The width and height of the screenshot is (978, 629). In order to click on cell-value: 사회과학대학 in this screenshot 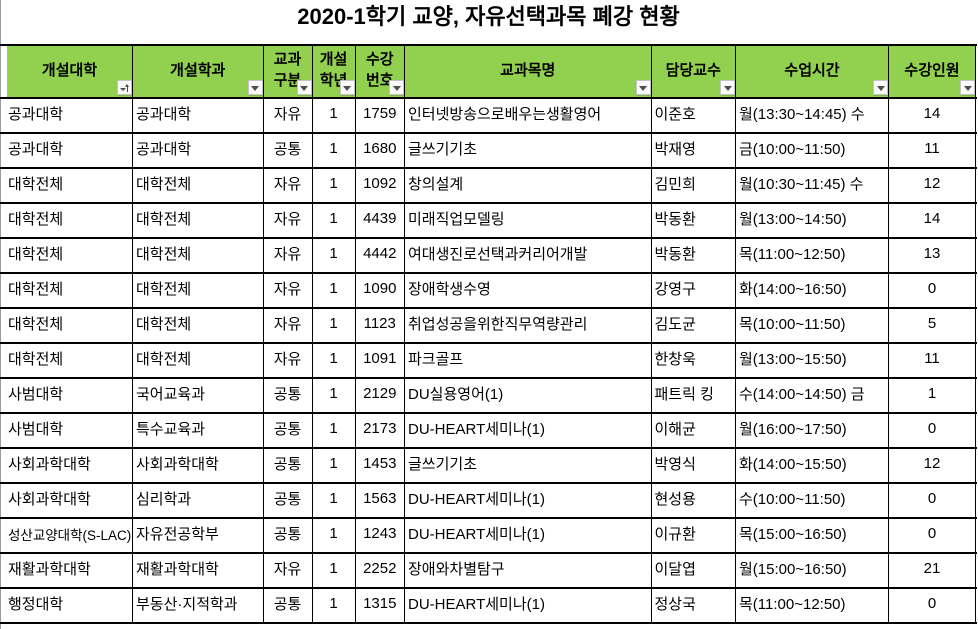, I will do `click(177, 464)`.